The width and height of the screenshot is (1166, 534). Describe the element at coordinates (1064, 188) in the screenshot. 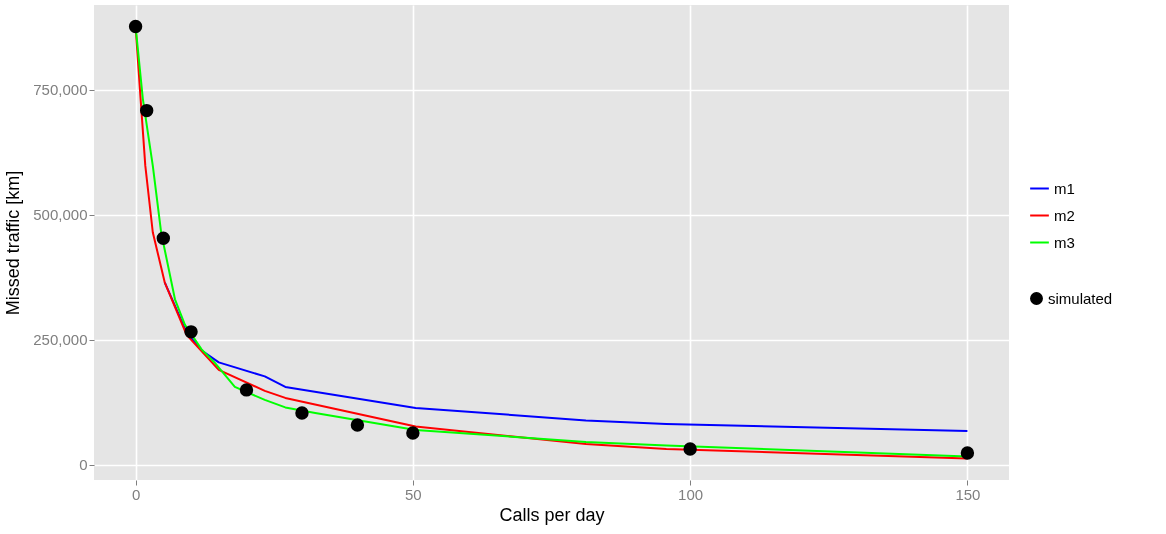

I see `legend-label: m1` at that location.